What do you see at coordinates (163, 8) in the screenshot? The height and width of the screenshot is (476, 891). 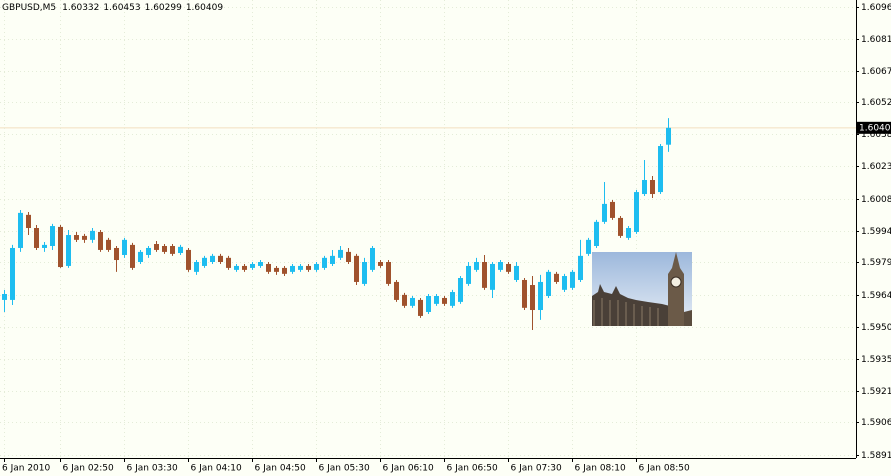 I see `header-low: 1.60299` at bounding box center [163, 8].